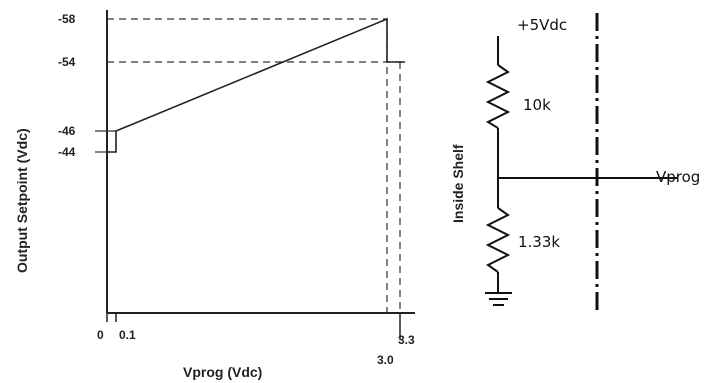 The image size is (715, 383). Describe the element at coordinates (222, 372) in the screenshot. I see `x-axis-title: Vprog (Vdc)` at that location.